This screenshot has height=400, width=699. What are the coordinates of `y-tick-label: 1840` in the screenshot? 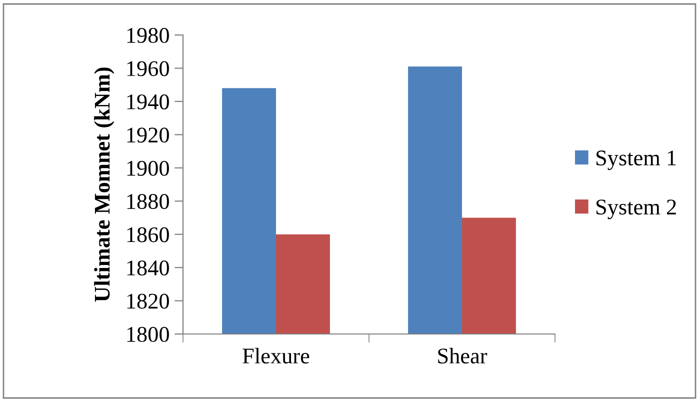 It's located at (148, 268).